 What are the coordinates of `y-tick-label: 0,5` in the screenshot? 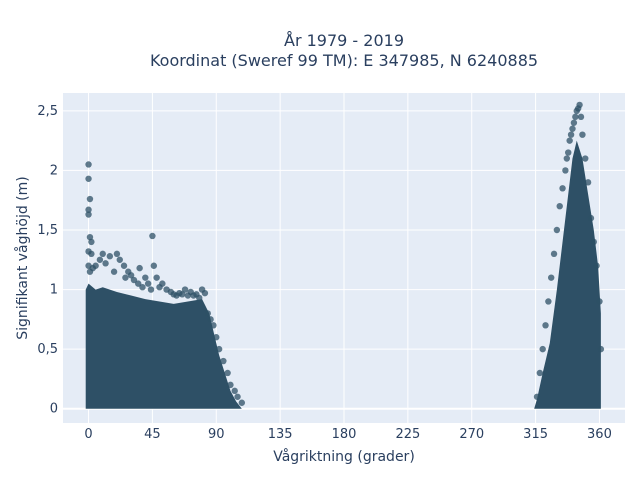 It's located at (47, 349).